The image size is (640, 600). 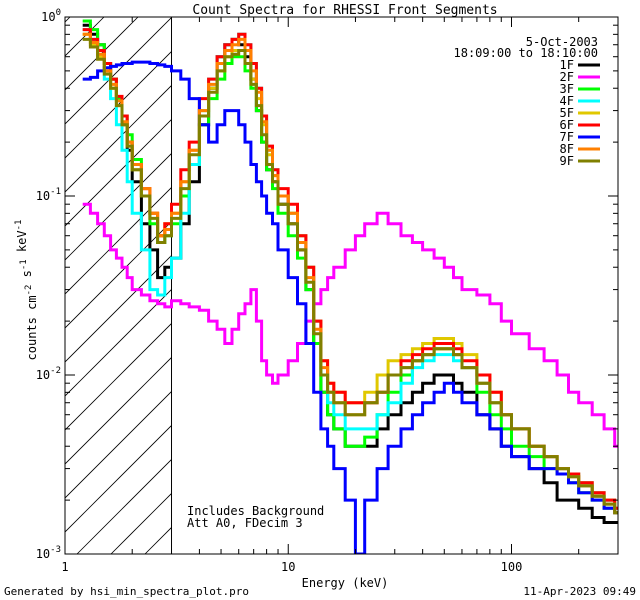 I want to click on y-tick-label: 10⁰, so click(x=51, y=16).